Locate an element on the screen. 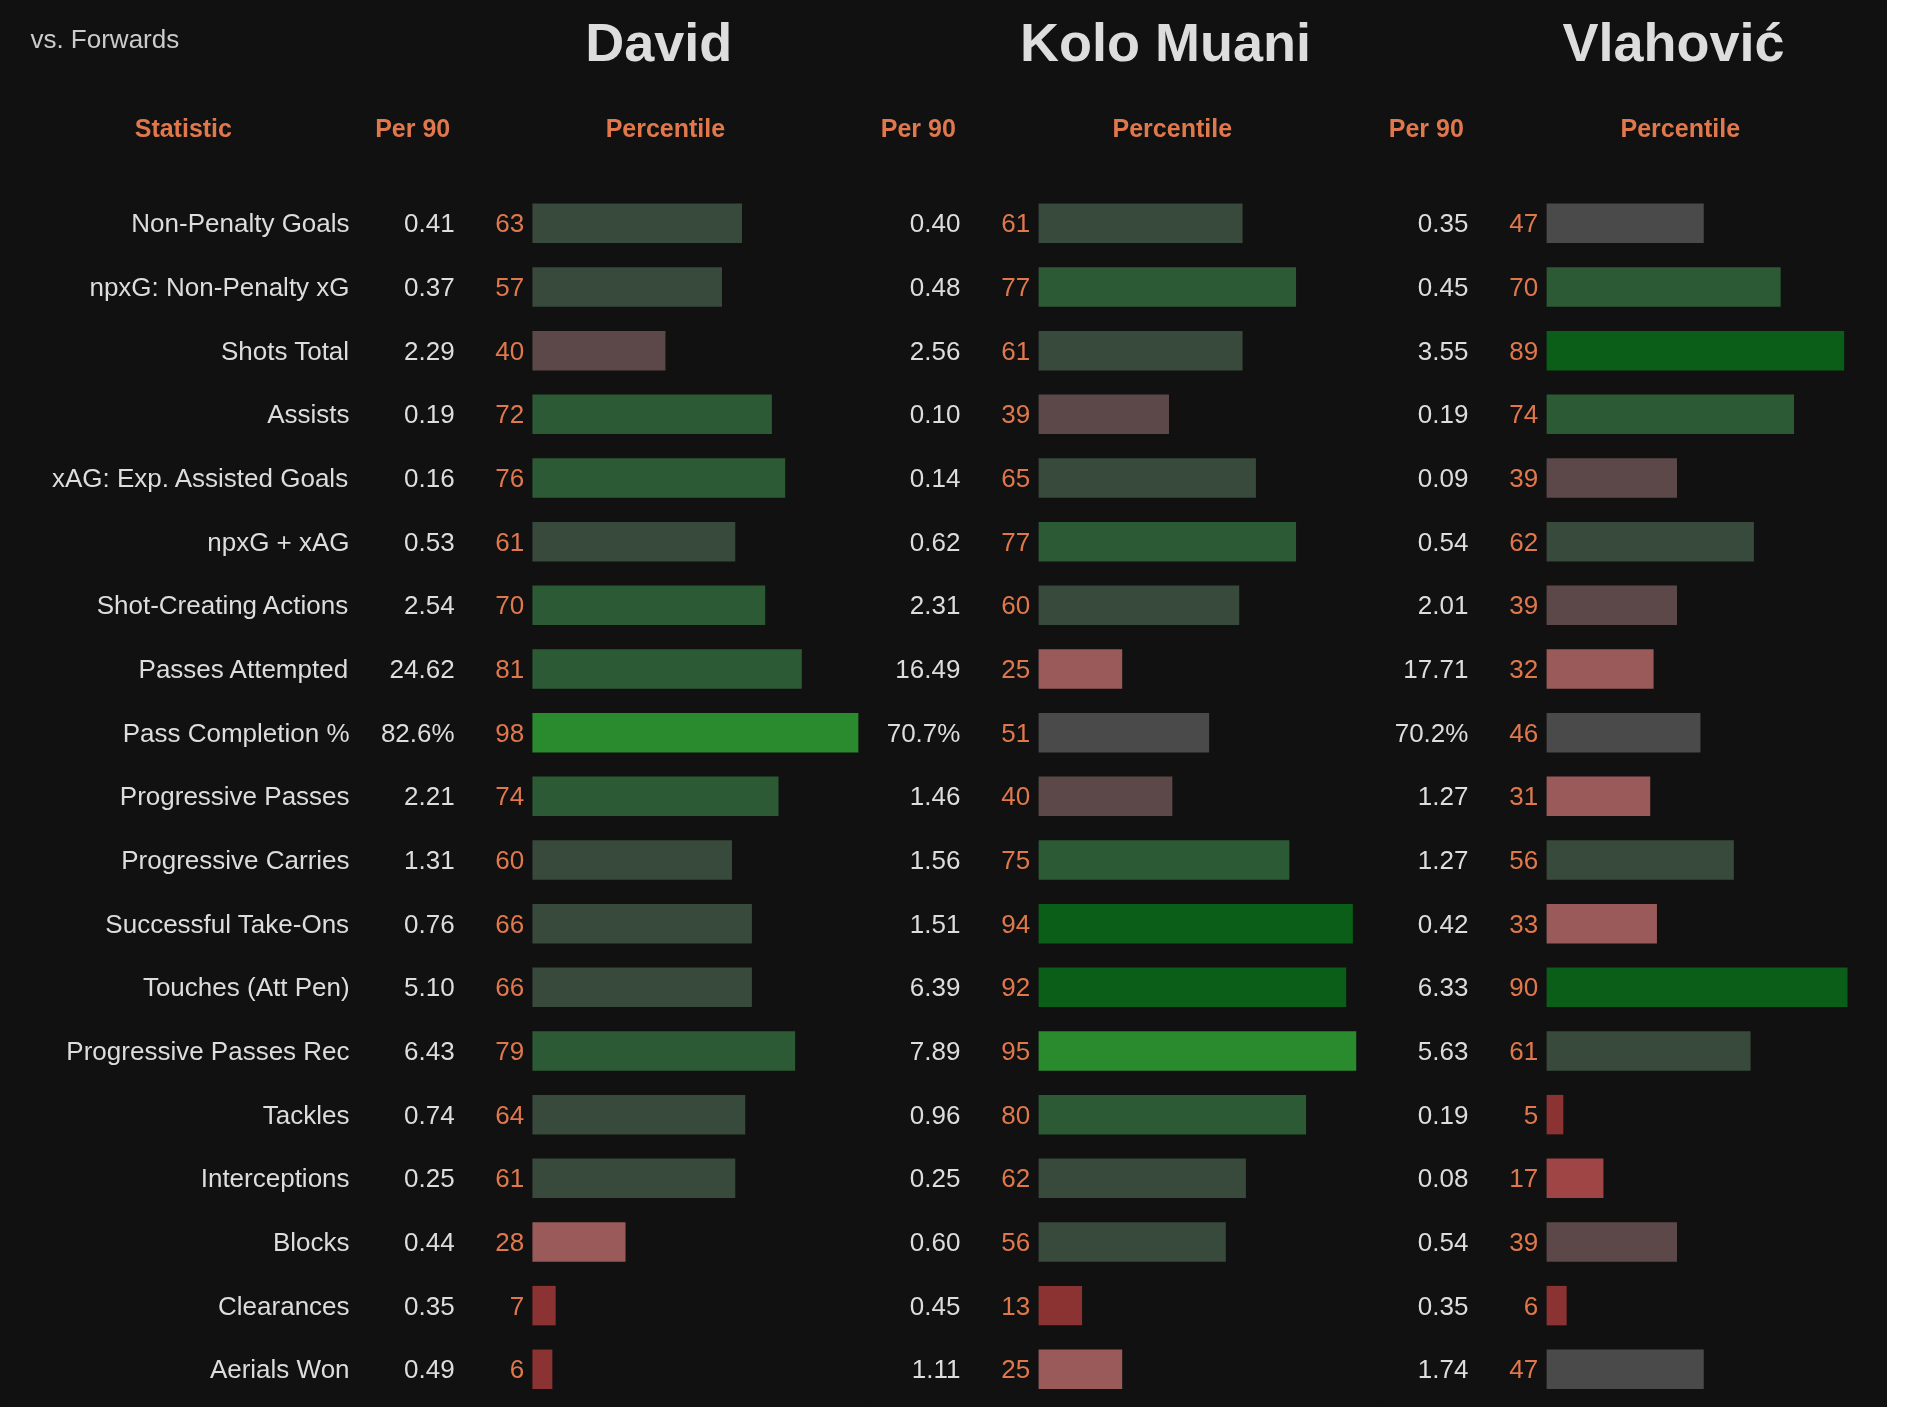 The image size is (1920, 1407). y-tick-label: Progressive Carries is located at coordinates (235, 859).